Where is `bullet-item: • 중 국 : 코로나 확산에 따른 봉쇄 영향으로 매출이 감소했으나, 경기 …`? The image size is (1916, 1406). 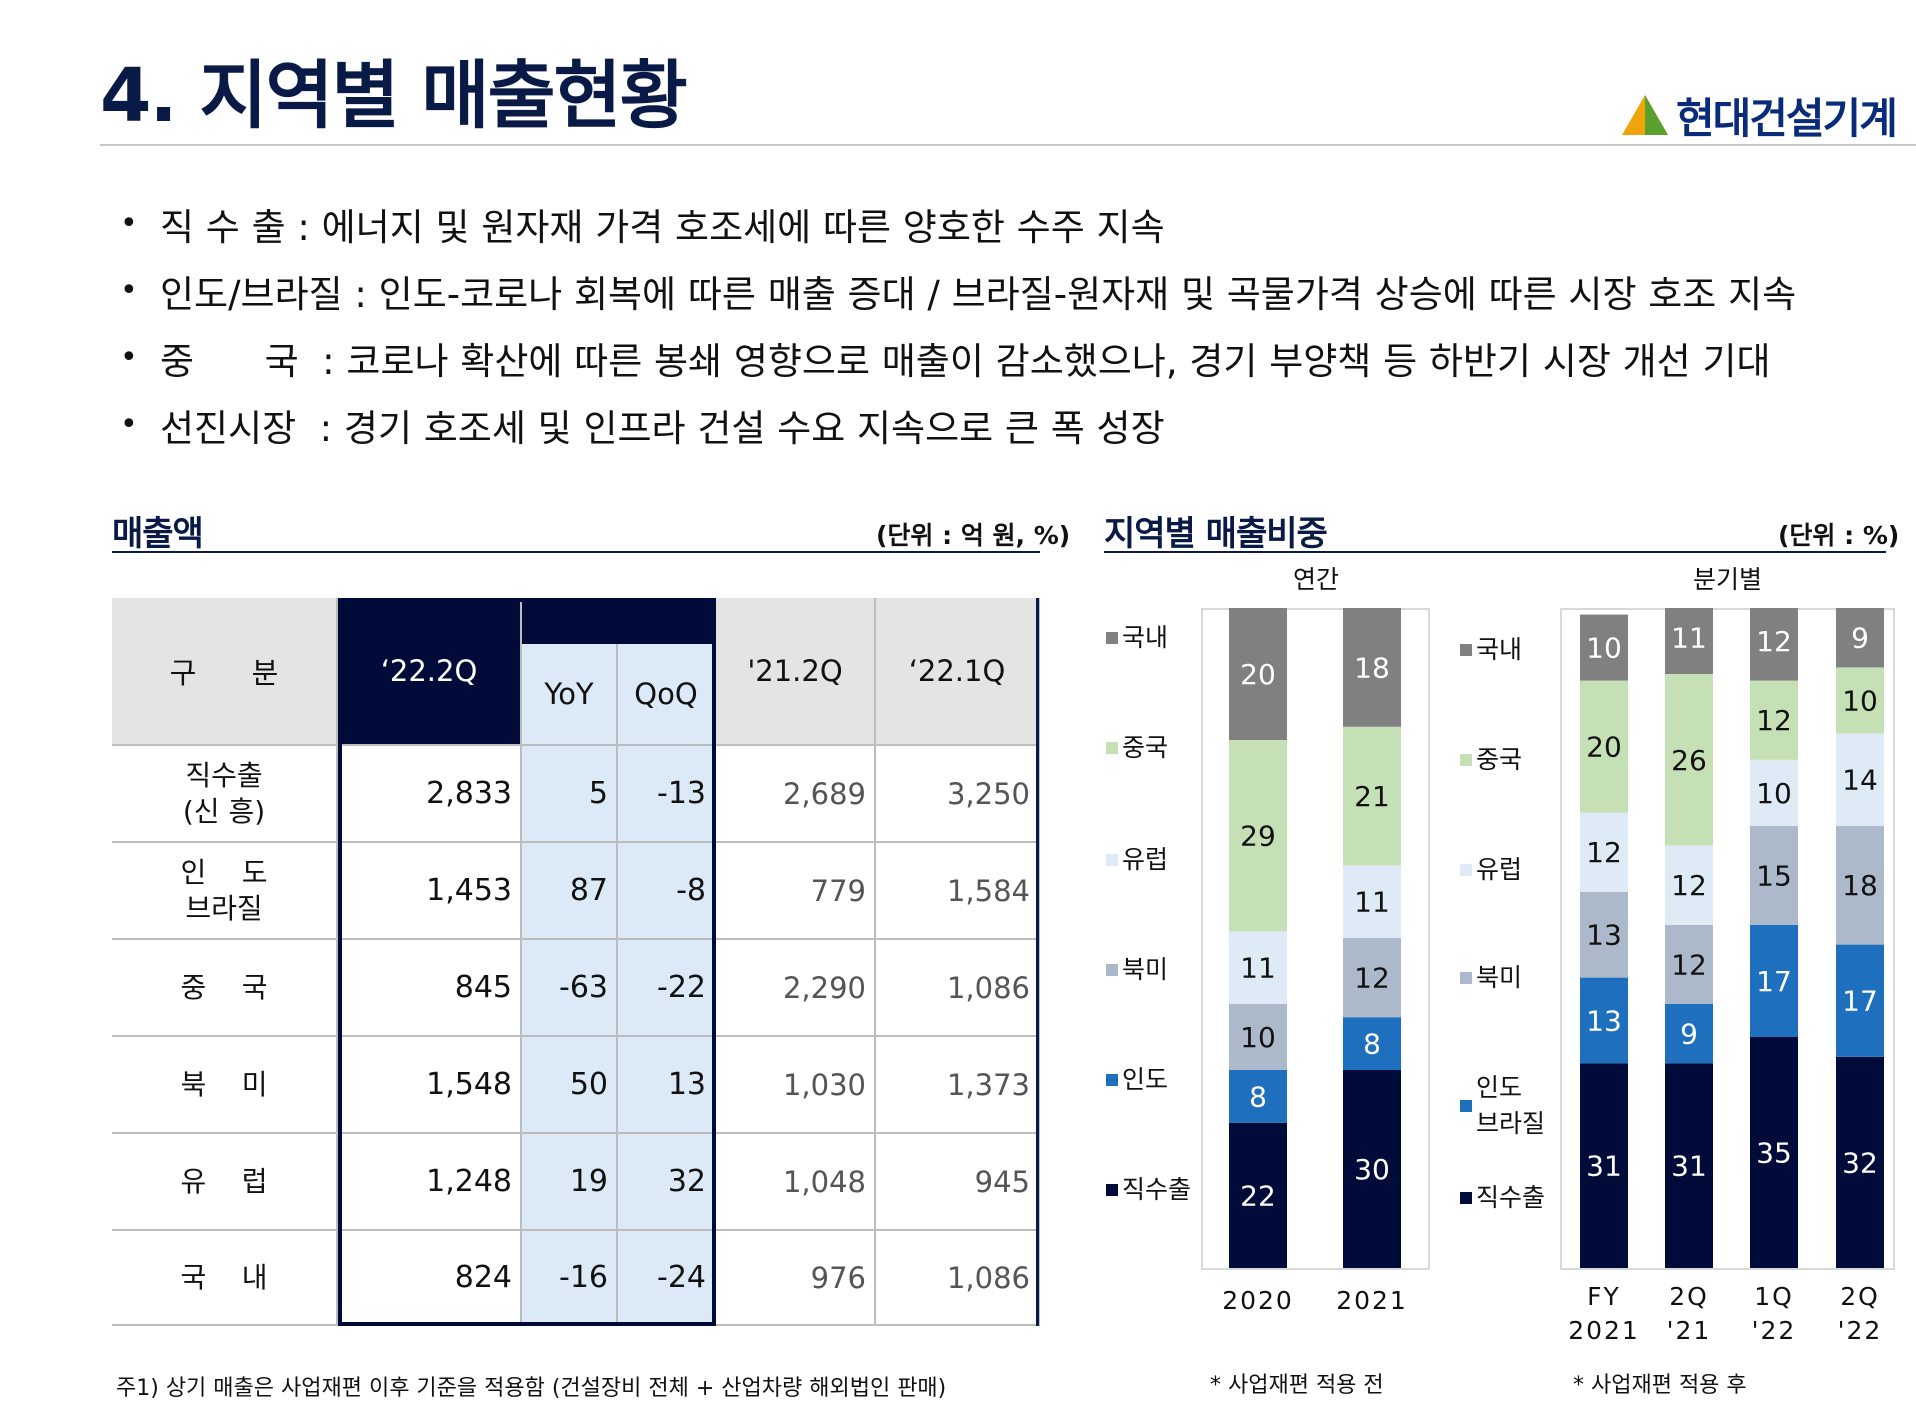 bullet-item: • 중 국 : 코로나 확산에 따른 봉쇄 영향으로 매출이 감소했으나, 경기 … is located at coordinates (1010, 357).